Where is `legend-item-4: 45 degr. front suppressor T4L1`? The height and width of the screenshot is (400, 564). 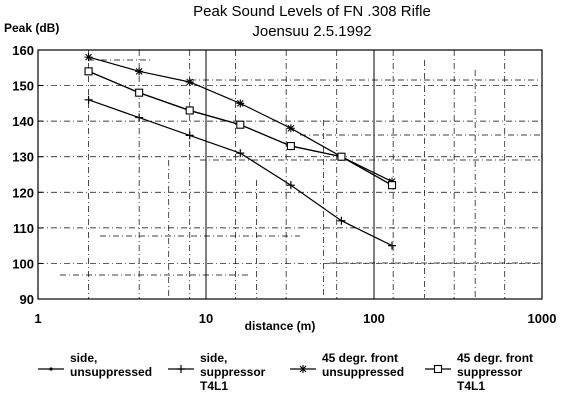
legend-item-4: 45 degr. front suppressor T4L1 is located at coordinates (479, 372).